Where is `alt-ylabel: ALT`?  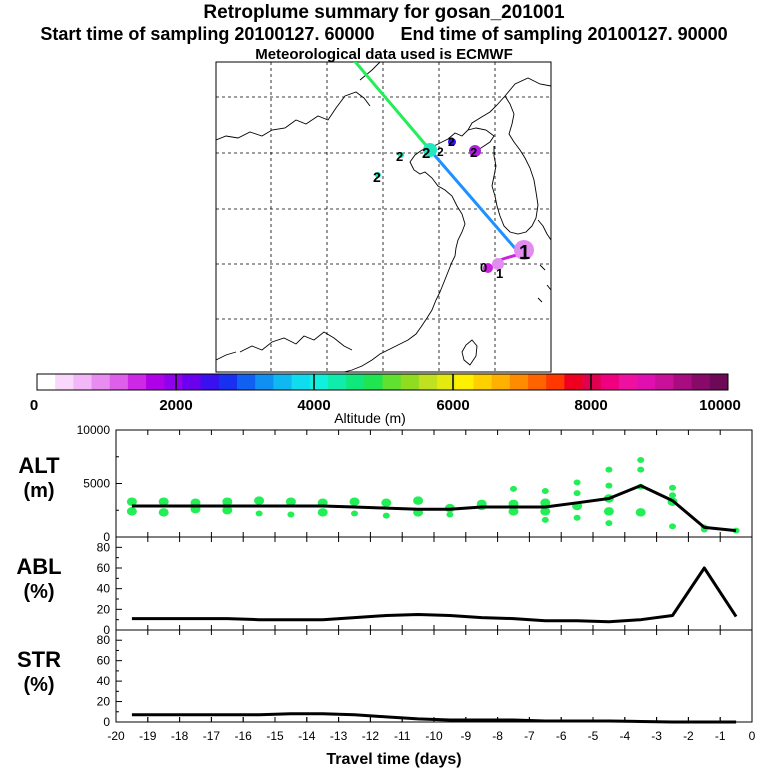 alt-ylabel: ALT is located at coordinates (39, 465).